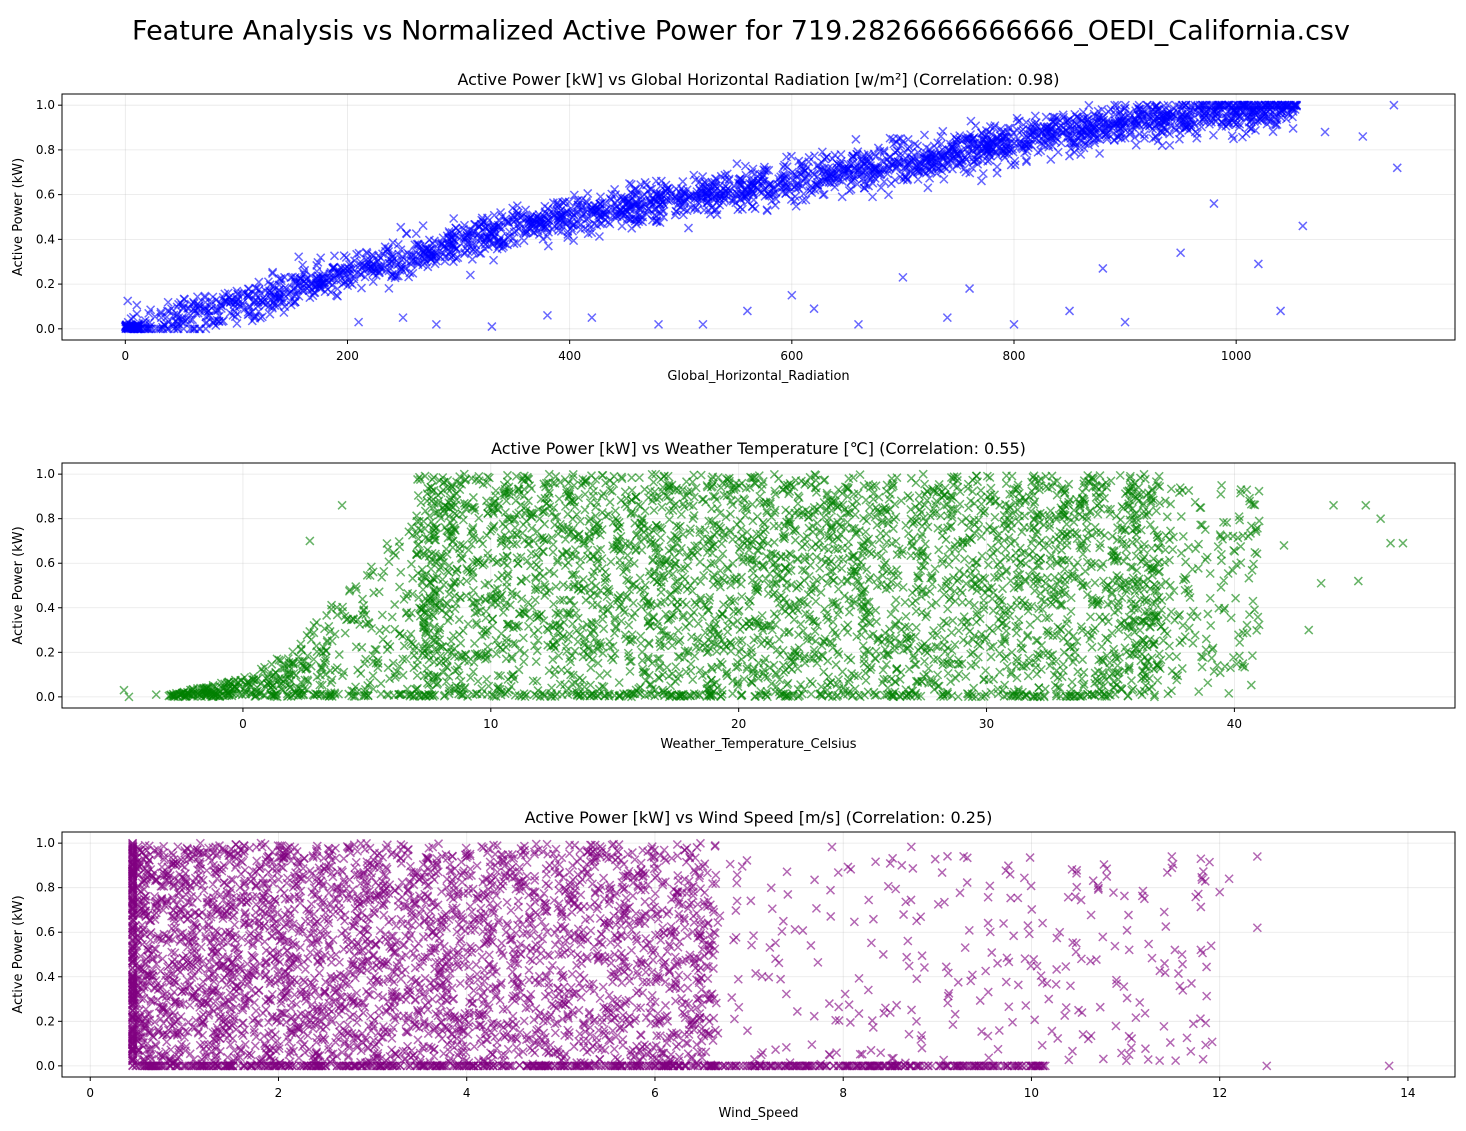 Image resolution: width=1466 pixels, height=1131 pixels. Describe the element at coordinates (569, 356) in the screenshot. I see `x-tick-label: 400` at that location.